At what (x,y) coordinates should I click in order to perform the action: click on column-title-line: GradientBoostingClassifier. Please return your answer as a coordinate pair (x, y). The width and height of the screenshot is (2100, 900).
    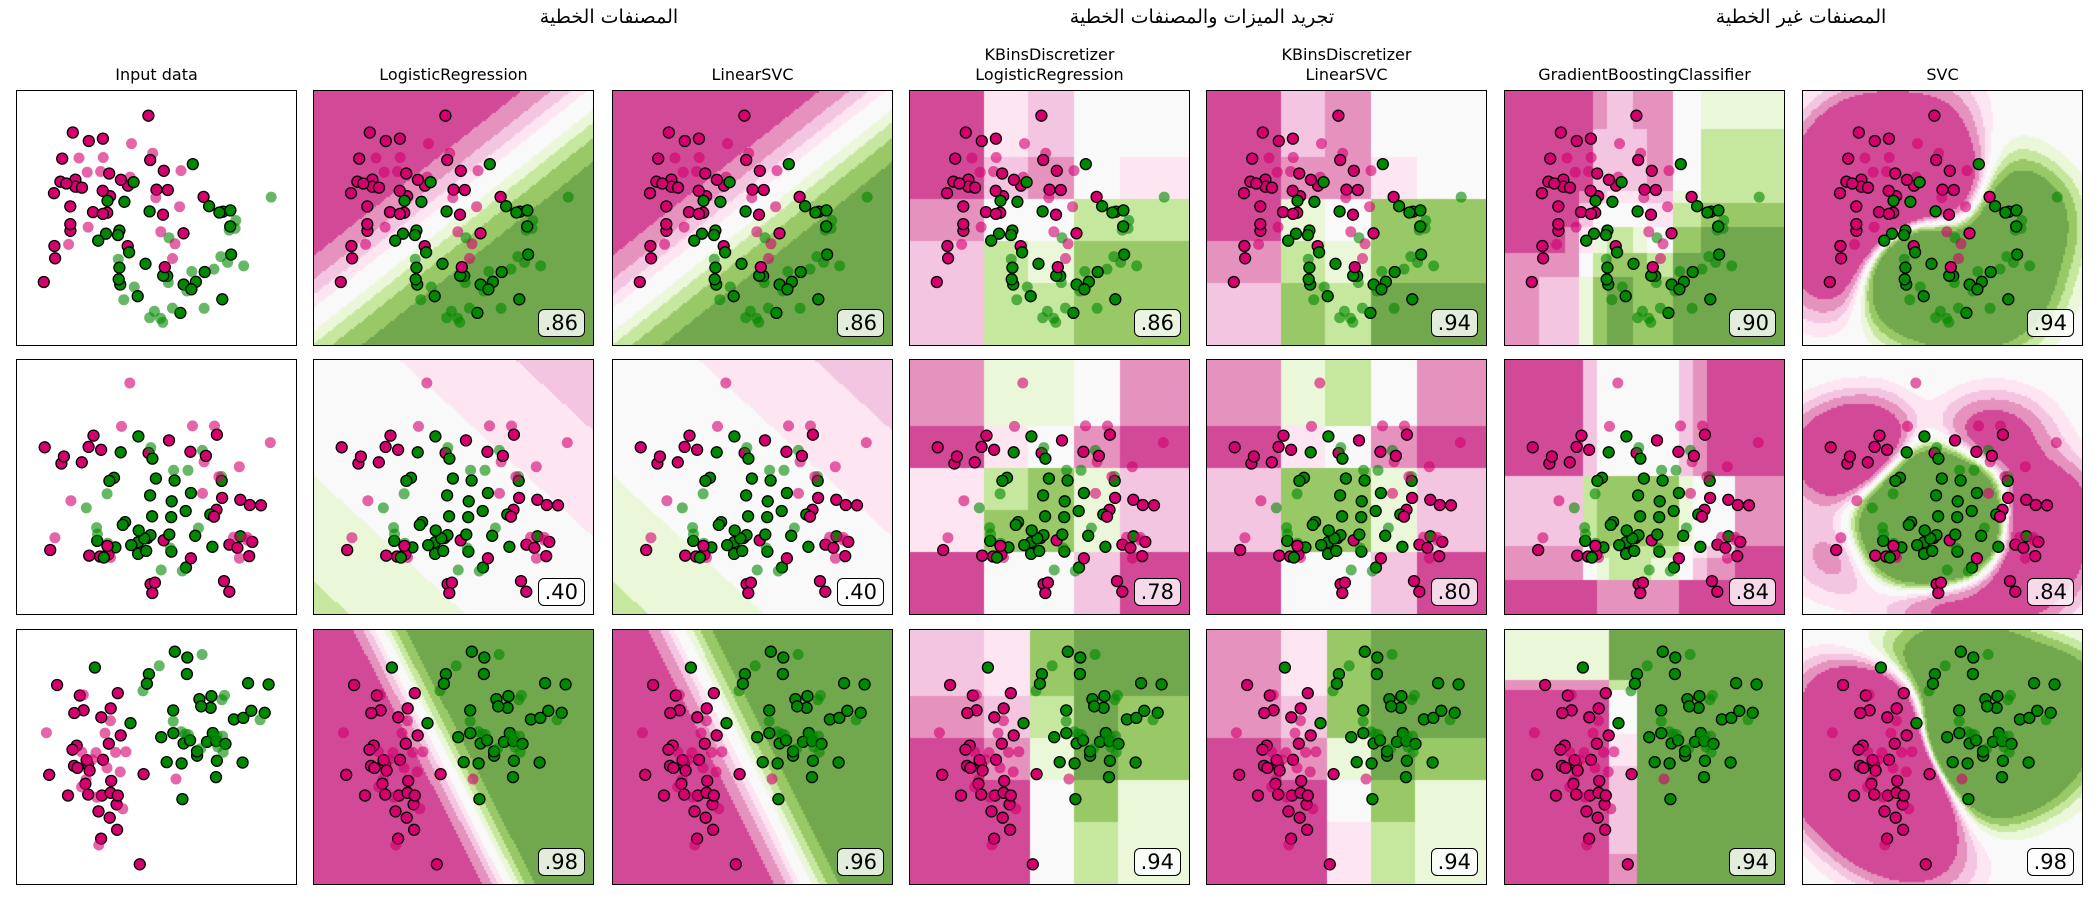
    Looking at the image, I should click on (1644, 74).